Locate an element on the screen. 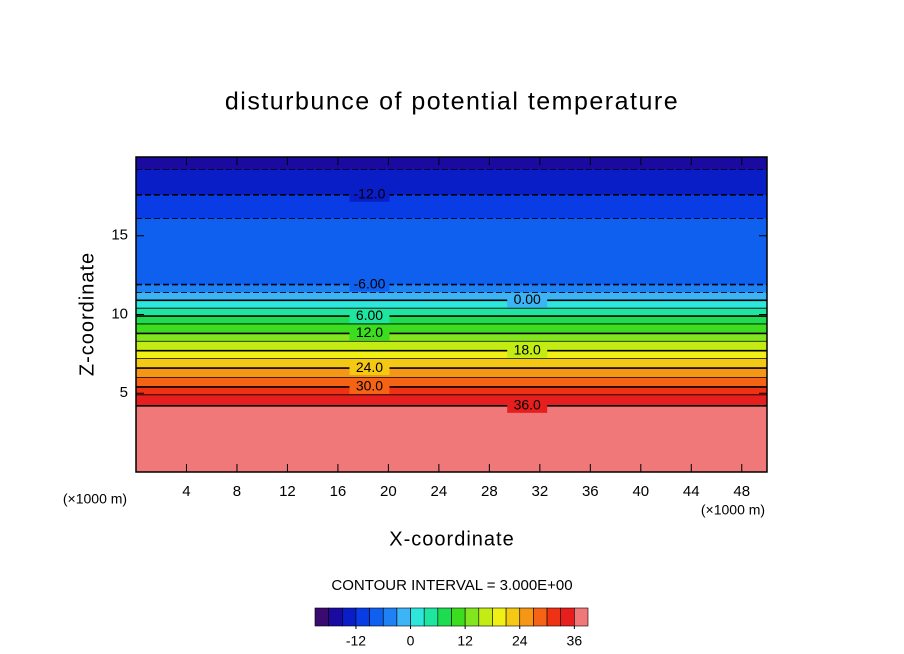 The image size is (904, 654). contour-label: -6.00 is located at coordinates (370, 283).